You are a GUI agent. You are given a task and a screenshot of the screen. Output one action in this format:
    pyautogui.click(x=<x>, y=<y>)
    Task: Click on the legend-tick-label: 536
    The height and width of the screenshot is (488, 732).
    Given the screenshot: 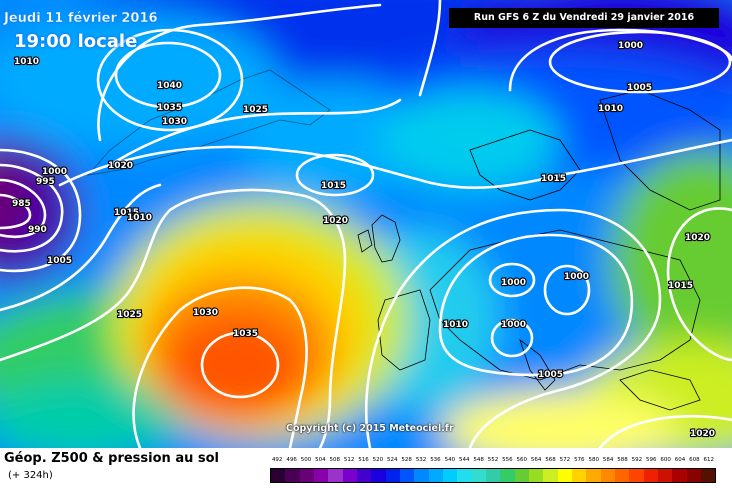 What is the action you would take?
    pyautogui.click(x=435, y=460)
    